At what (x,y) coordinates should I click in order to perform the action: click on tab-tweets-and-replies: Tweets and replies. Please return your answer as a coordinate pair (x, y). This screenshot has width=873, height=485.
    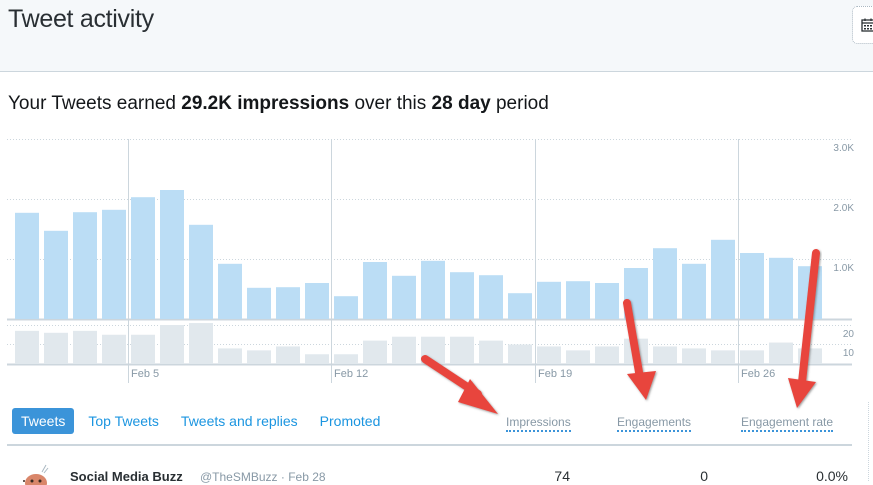
    Looking at the image, I should click on (239, 421).